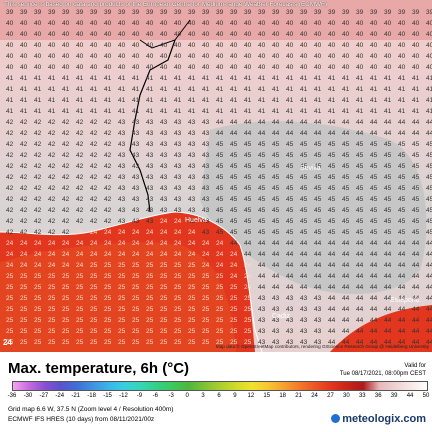 Image resolution: width=432 pixels, height=432 pixels. Describe the element at coordinates (281, 316) in the screenshot. I see `city-label-cadiz: Cadiz` at that location.